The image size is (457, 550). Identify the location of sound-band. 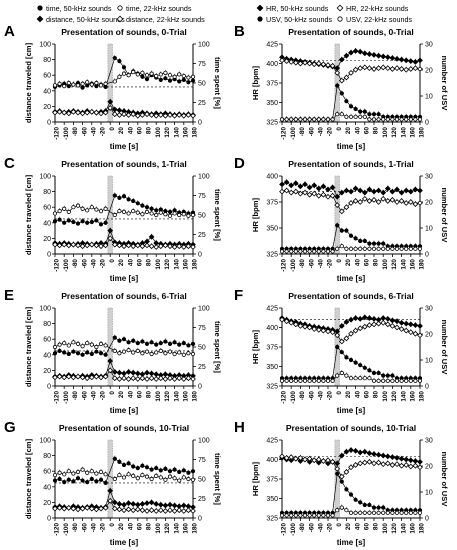
(337, 479).